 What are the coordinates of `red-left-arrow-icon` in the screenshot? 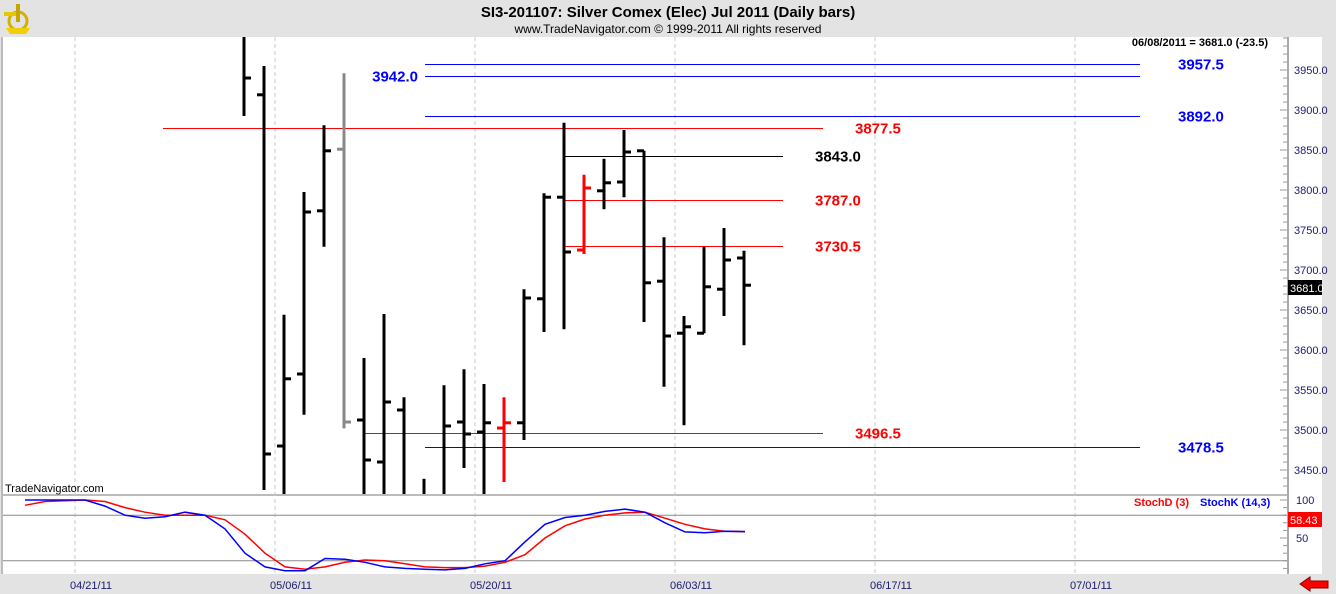 It's located at (1314, 584).